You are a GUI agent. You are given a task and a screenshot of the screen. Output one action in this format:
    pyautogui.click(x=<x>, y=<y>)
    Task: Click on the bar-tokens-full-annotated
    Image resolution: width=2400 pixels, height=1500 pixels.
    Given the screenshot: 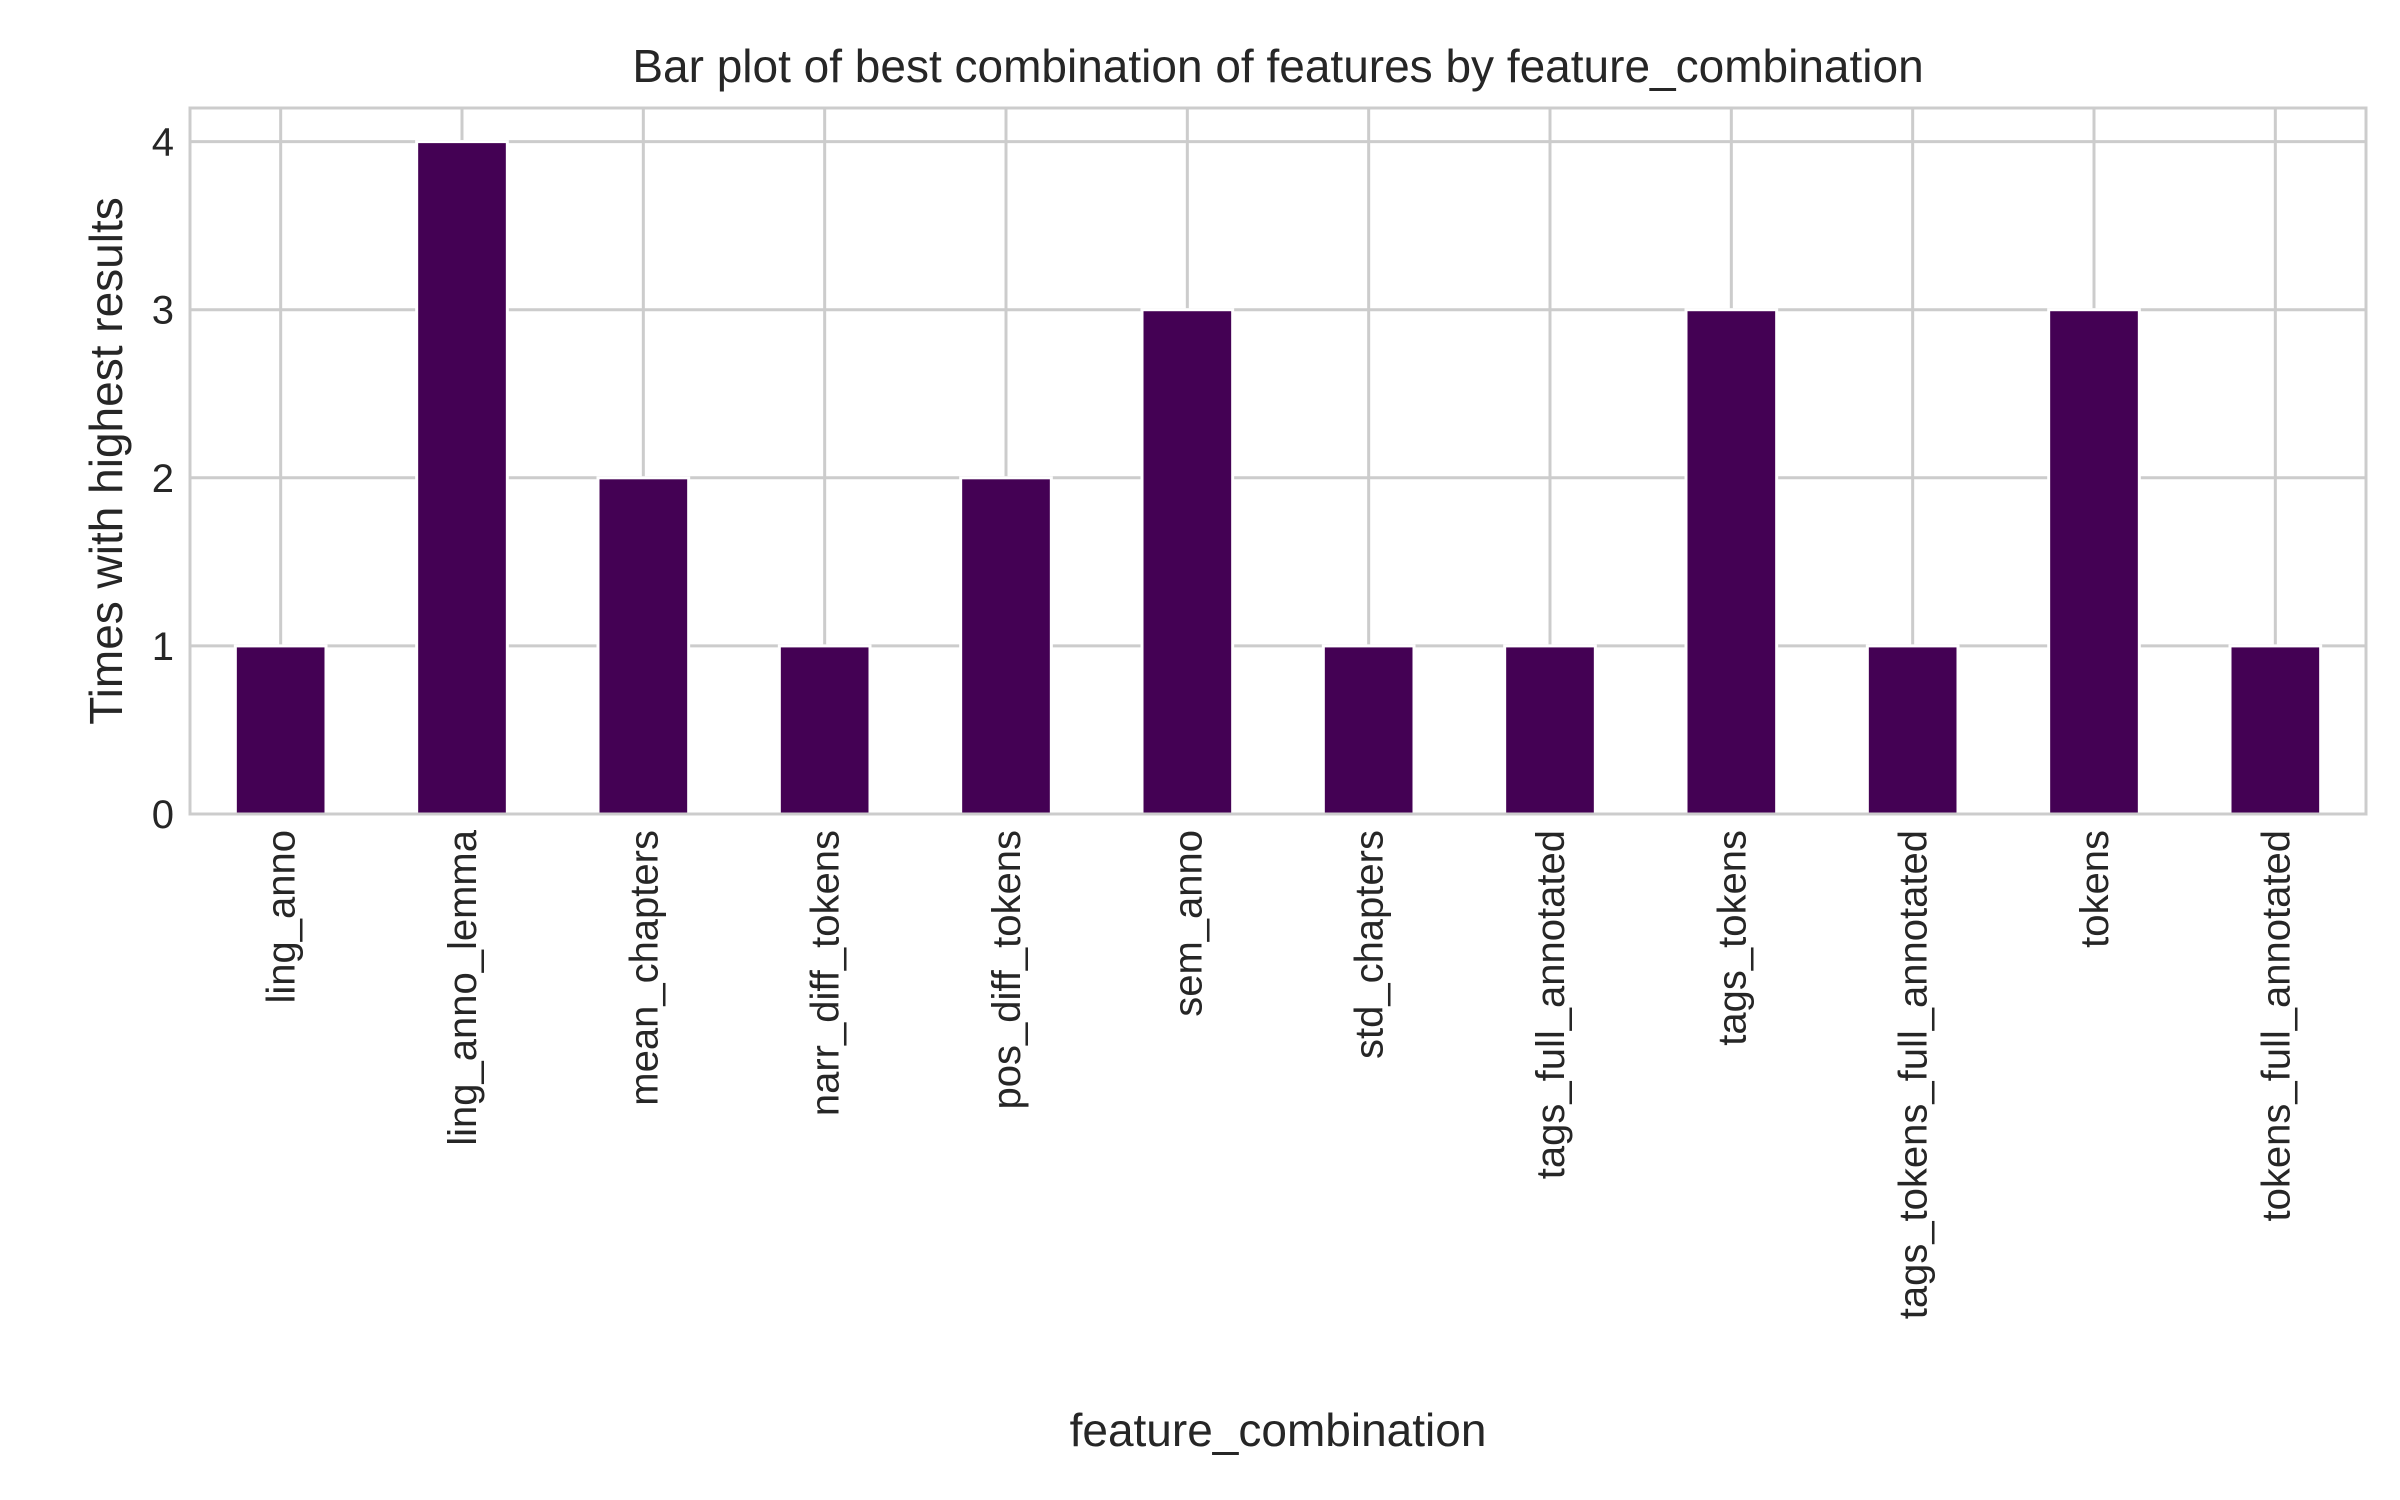 What is the action you would take?
    pyautogui.click(x=2275, y=730)
    